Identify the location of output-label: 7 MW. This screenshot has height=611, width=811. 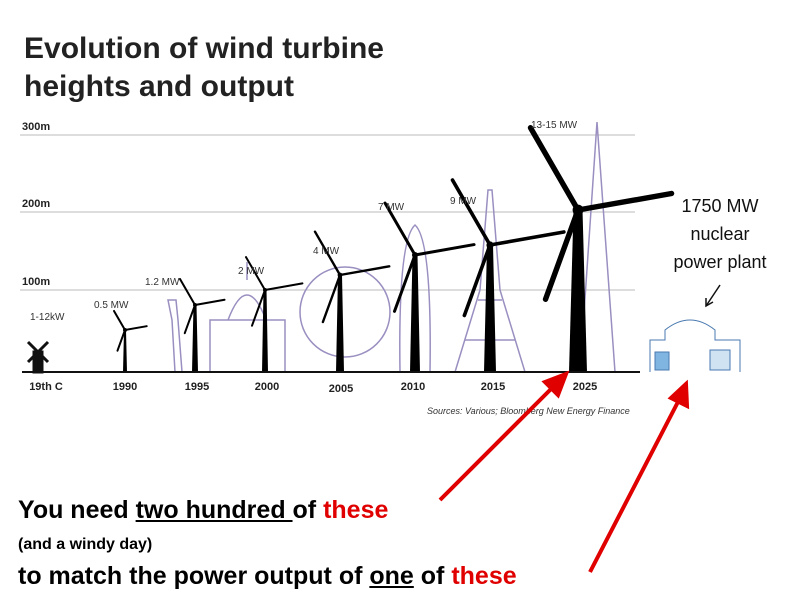
(391, 207).